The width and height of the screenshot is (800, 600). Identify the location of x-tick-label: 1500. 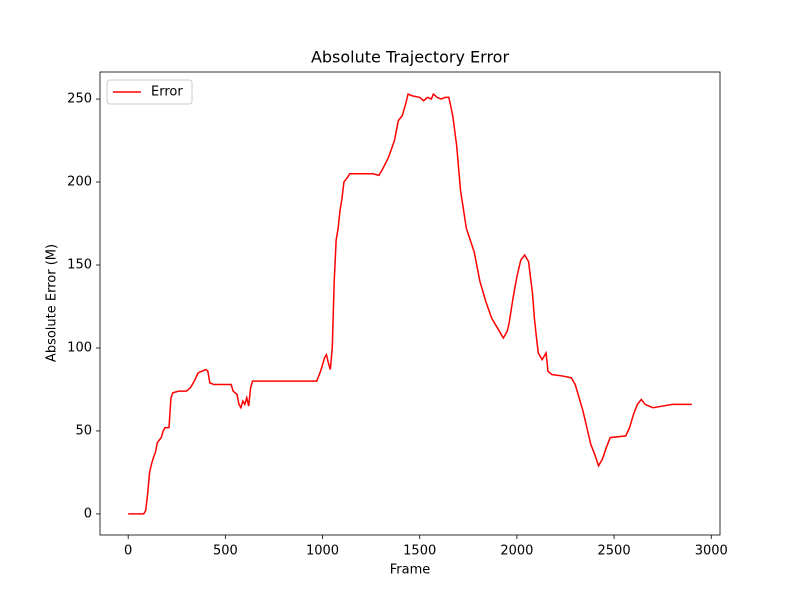
(419, 551).